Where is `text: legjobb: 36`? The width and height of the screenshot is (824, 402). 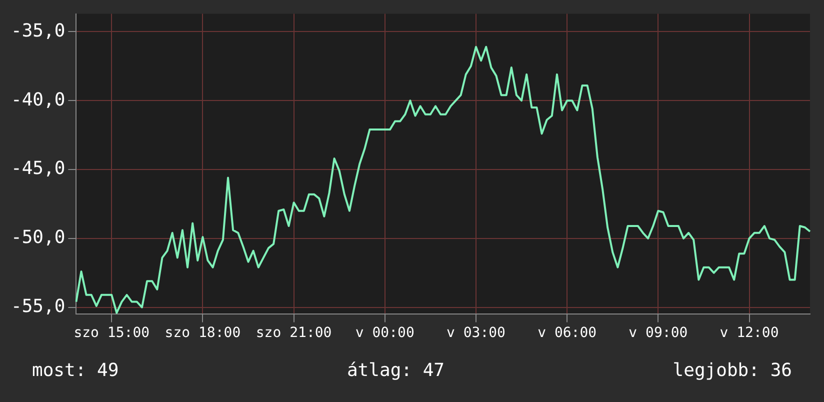 text: legjobb: 36 is located at coordinates (732, 370).